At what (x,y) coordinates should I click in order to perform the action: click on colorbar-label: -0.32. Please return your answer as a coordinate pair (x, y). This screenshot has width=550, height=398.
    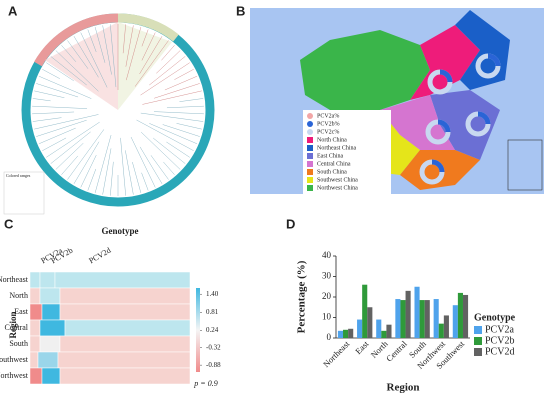
    Looking at the image, I should click on (213, 347).